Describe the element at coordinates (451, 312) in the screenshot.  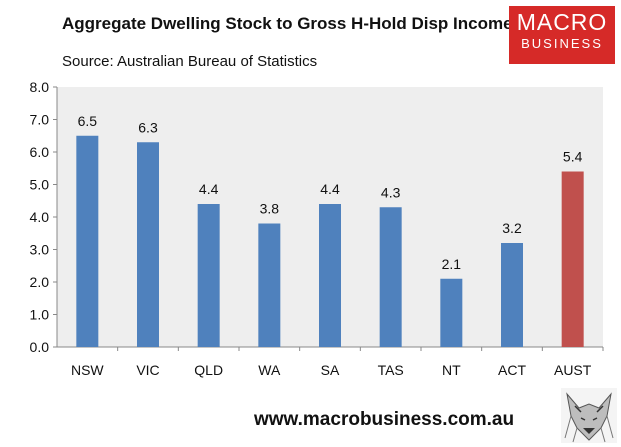
I see `bar-nt` at that location.